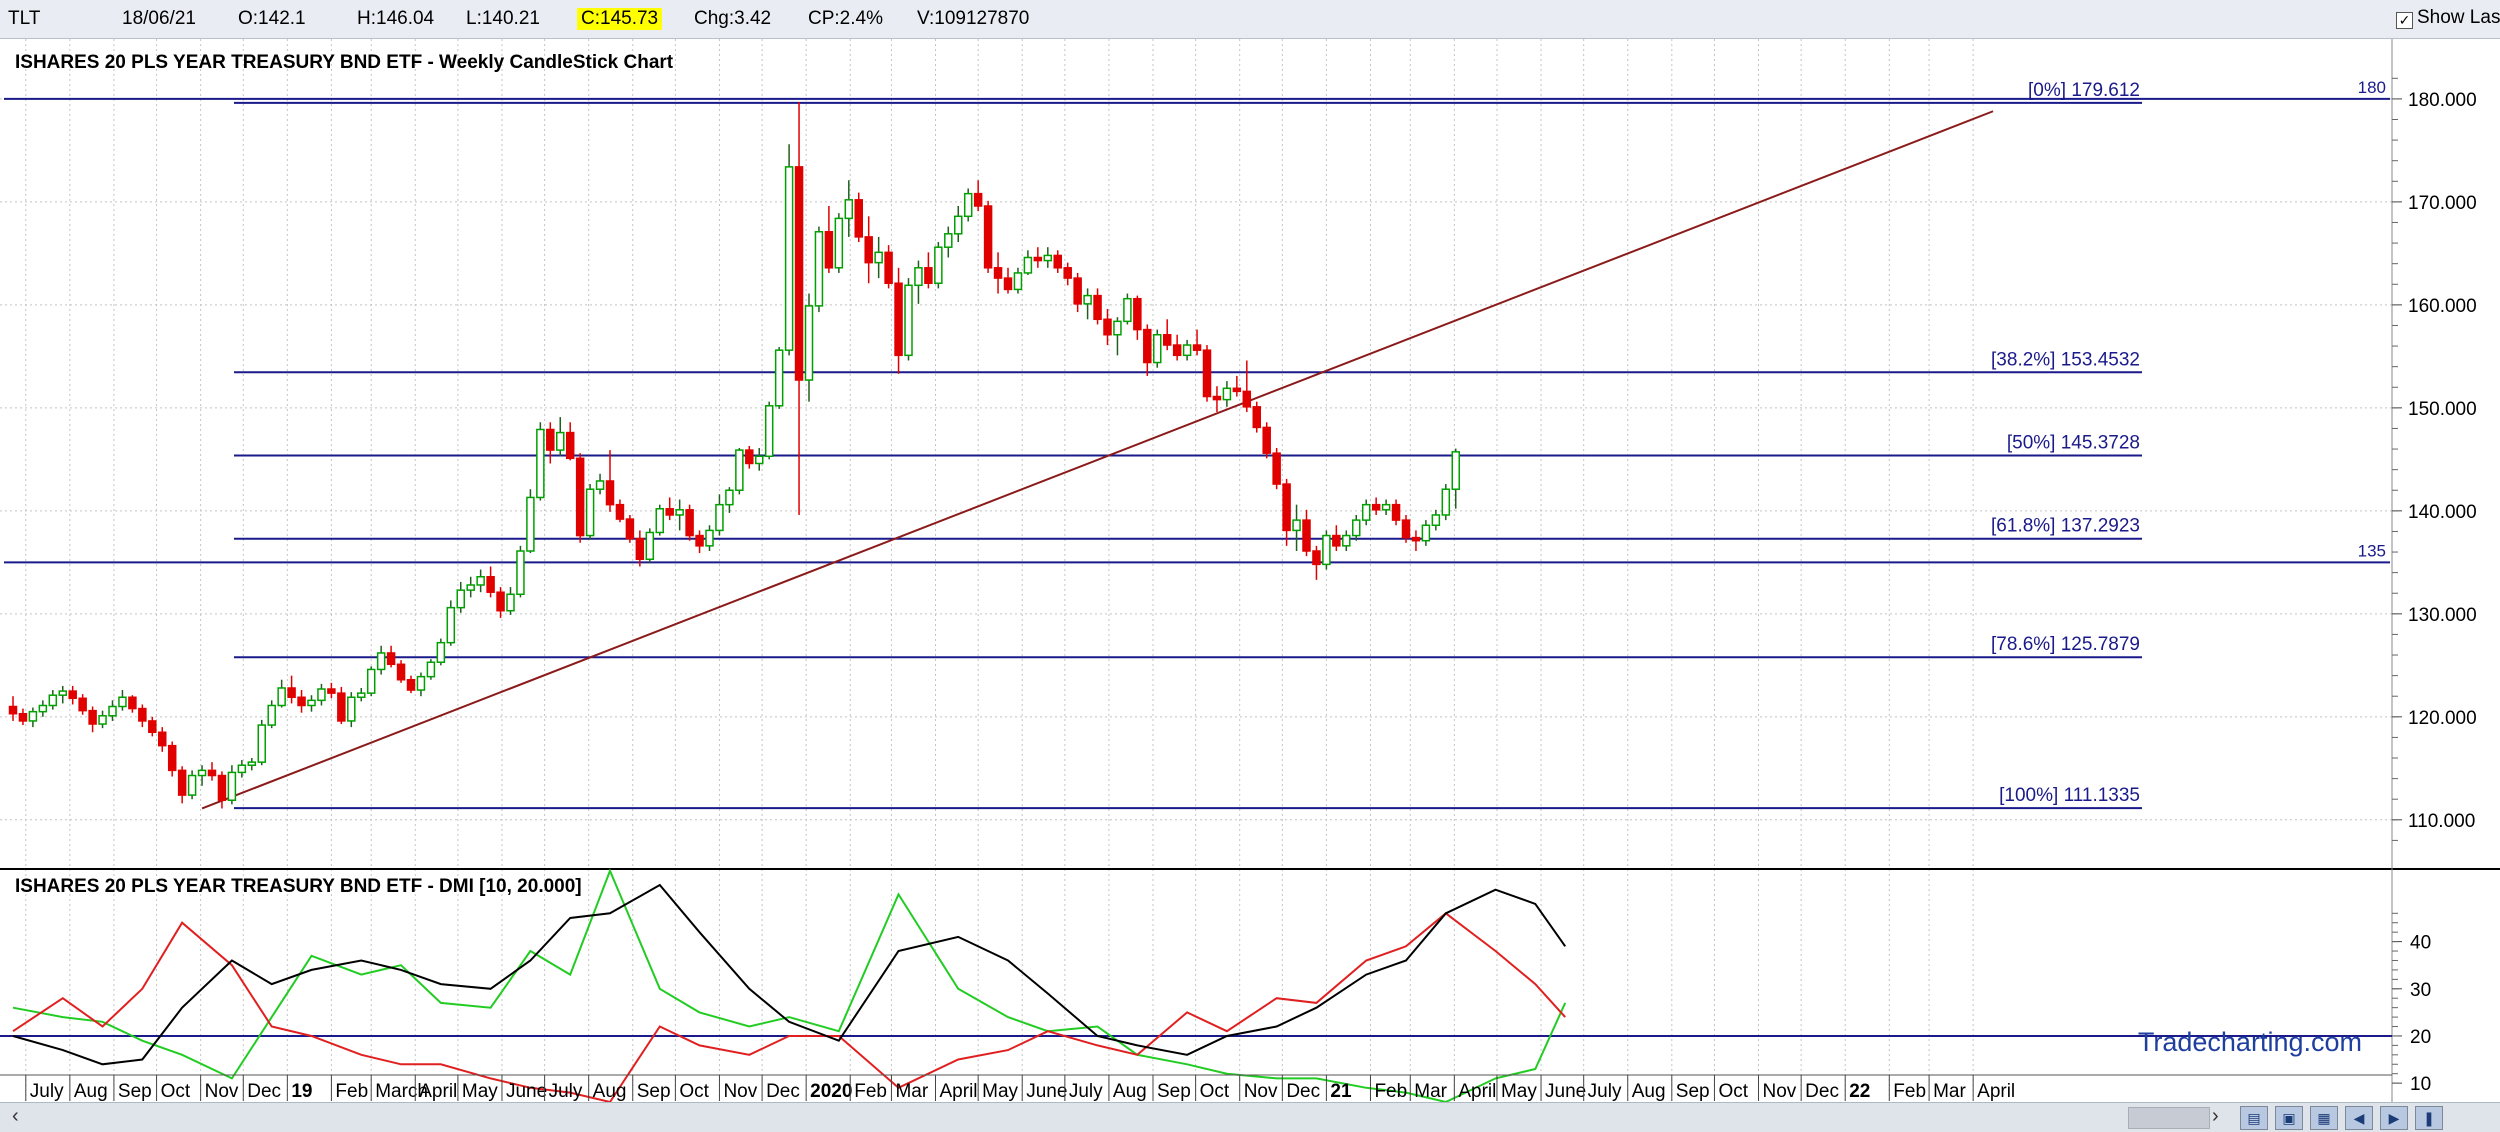 This screenshot has width=2500, height=1132. I want to click on scroll-bar: ‹ › ▤ ▣ ▦ ◀ ▶ ❚, so click(1250, 1117).